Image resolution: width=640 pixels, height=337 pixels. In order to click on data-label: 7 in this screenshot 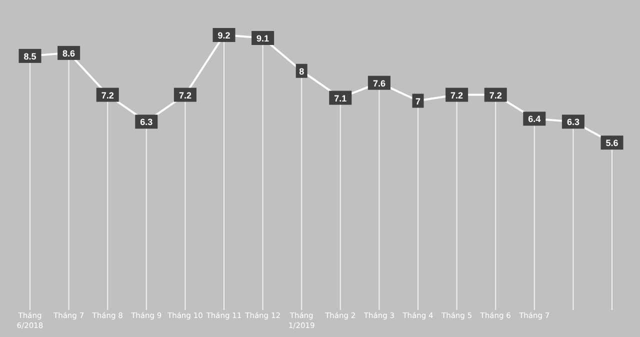, I will do `click(418, 101)`.